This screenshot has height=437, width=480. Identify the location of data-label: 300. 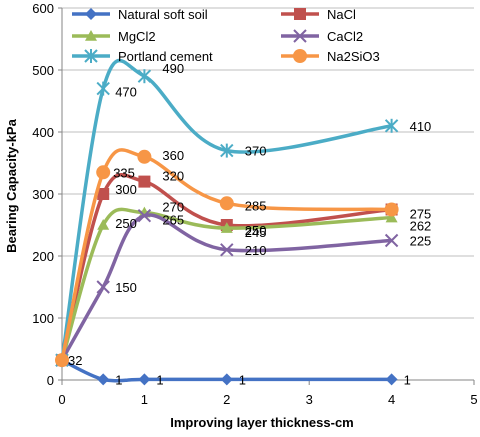
(126, 189).